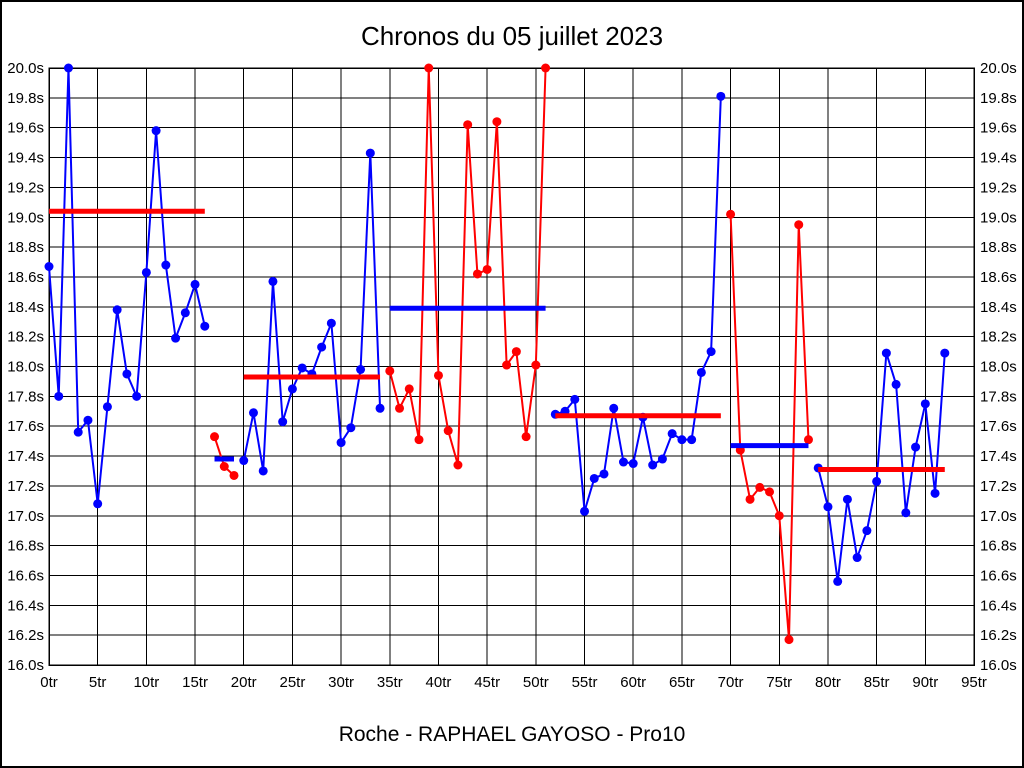  Describe the element at coordinates (25, 456) in the screenshot. I see `y-tick-label-left: 17.4s` at that location.